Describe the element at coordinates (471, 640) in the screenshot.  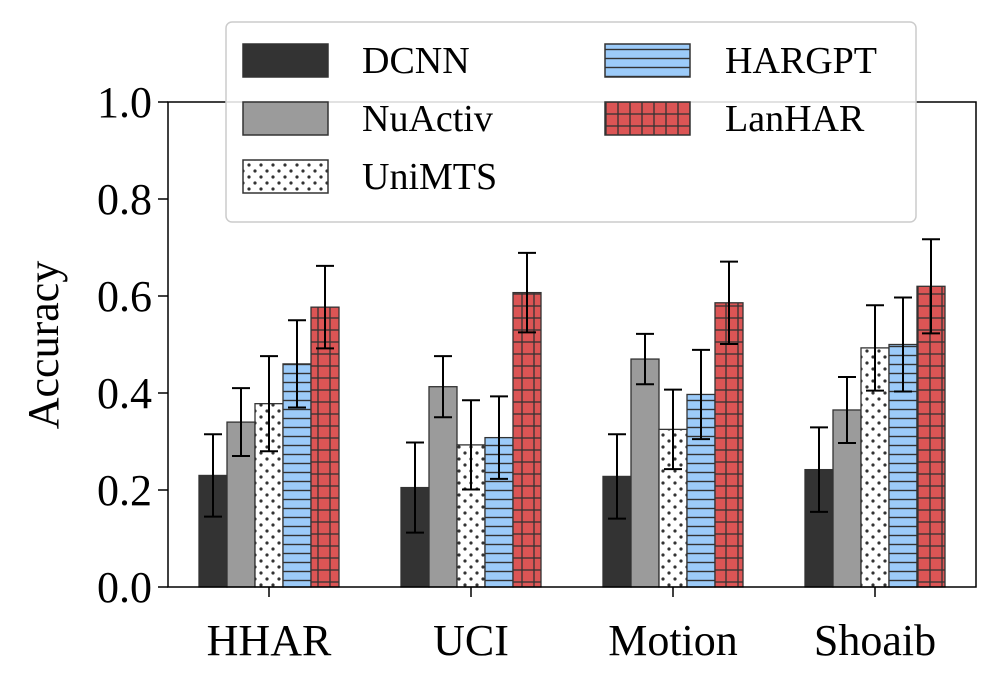
I see `x-tick-label-uci: UCI` at that location.